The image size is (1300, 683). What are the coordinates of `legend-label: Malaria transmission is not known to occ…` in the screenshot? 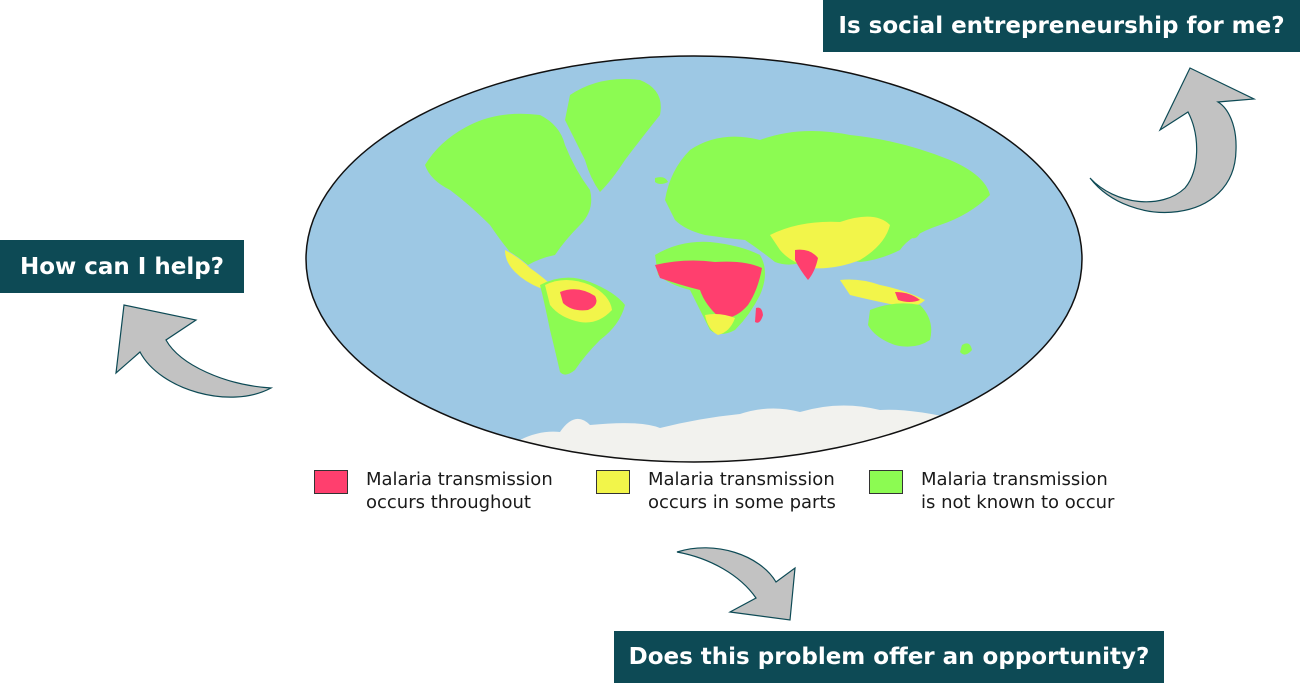 It's located at (1017, 491).